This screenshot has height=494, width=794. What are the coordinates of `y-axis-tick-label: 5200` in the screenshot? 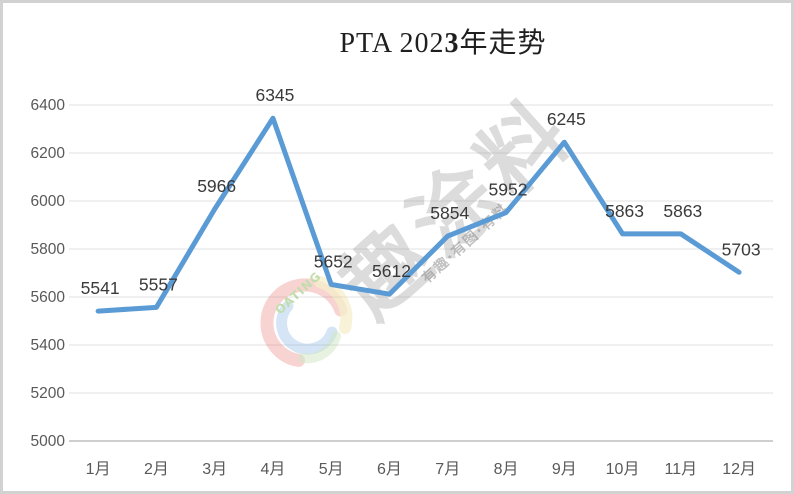 It's located at (48, 393).